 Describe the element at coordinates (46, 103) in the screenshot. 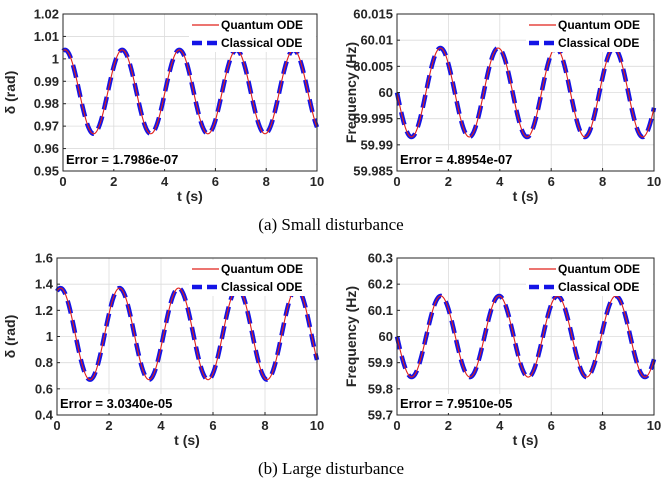

I see `y-tick-label: 0.98` at that location.